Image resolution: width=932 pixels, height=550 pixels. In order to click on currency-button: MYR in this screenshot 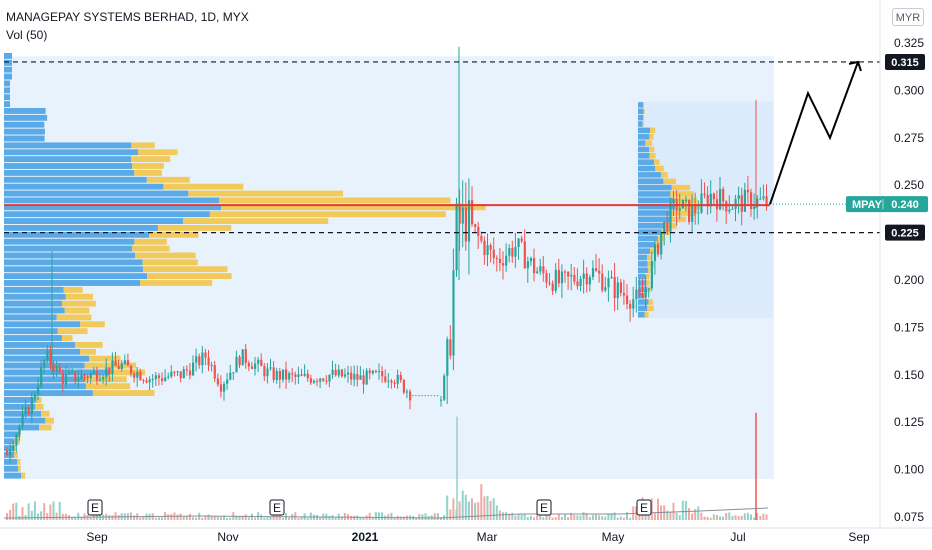, I will do `click(908, 17)`.